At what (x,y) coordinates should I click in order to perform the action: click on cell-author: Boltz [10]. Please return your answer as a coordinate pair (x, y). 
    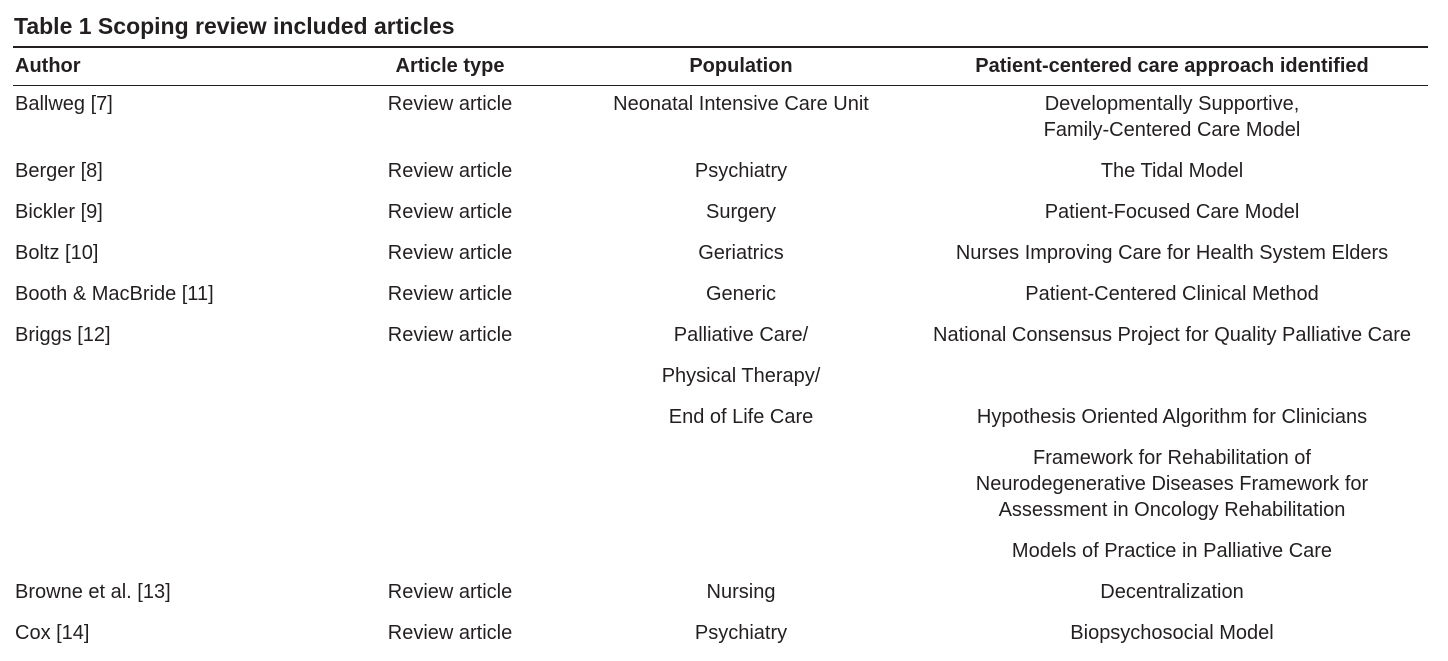
    Looking at the image, I should click on (57, 253).